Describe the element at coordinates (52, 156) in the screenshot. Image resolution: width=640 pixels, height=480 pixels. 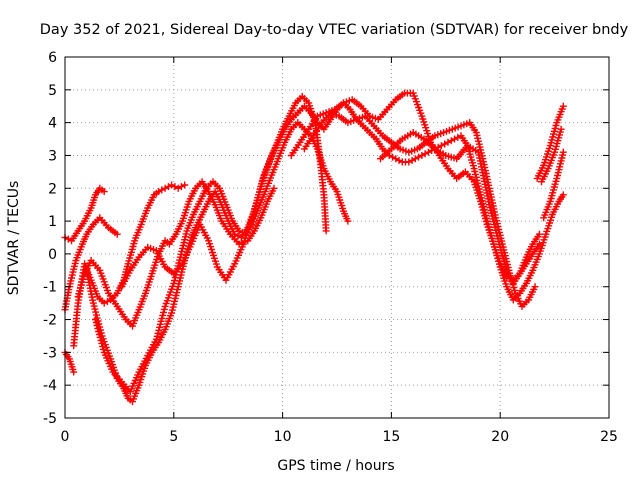
I see `y-tick-label: 3` at that location.